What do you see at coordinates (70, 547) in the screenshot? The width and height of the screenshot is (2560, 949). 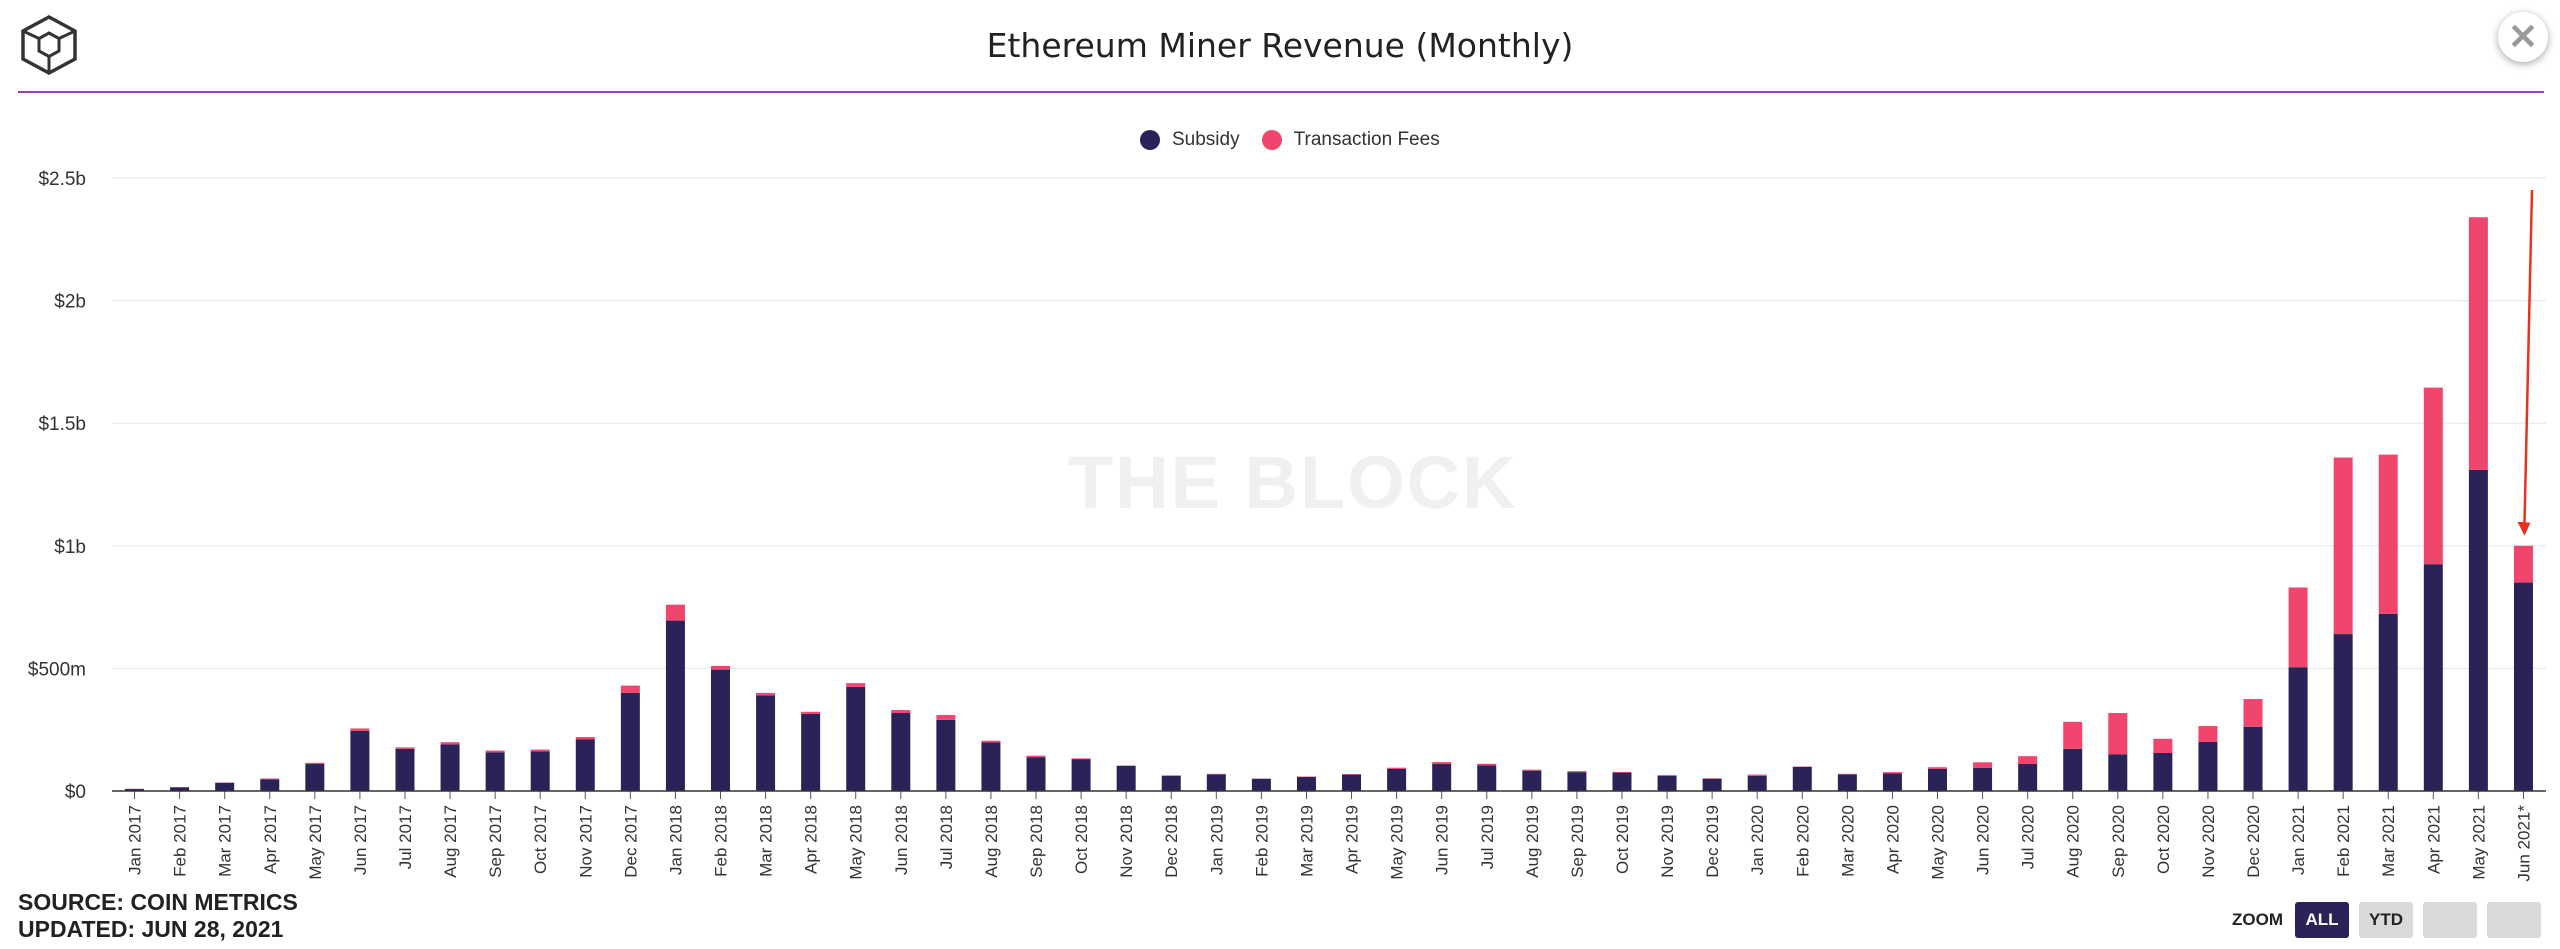 I see `y-tick-label: $1b` at bounding box center [70, 547].